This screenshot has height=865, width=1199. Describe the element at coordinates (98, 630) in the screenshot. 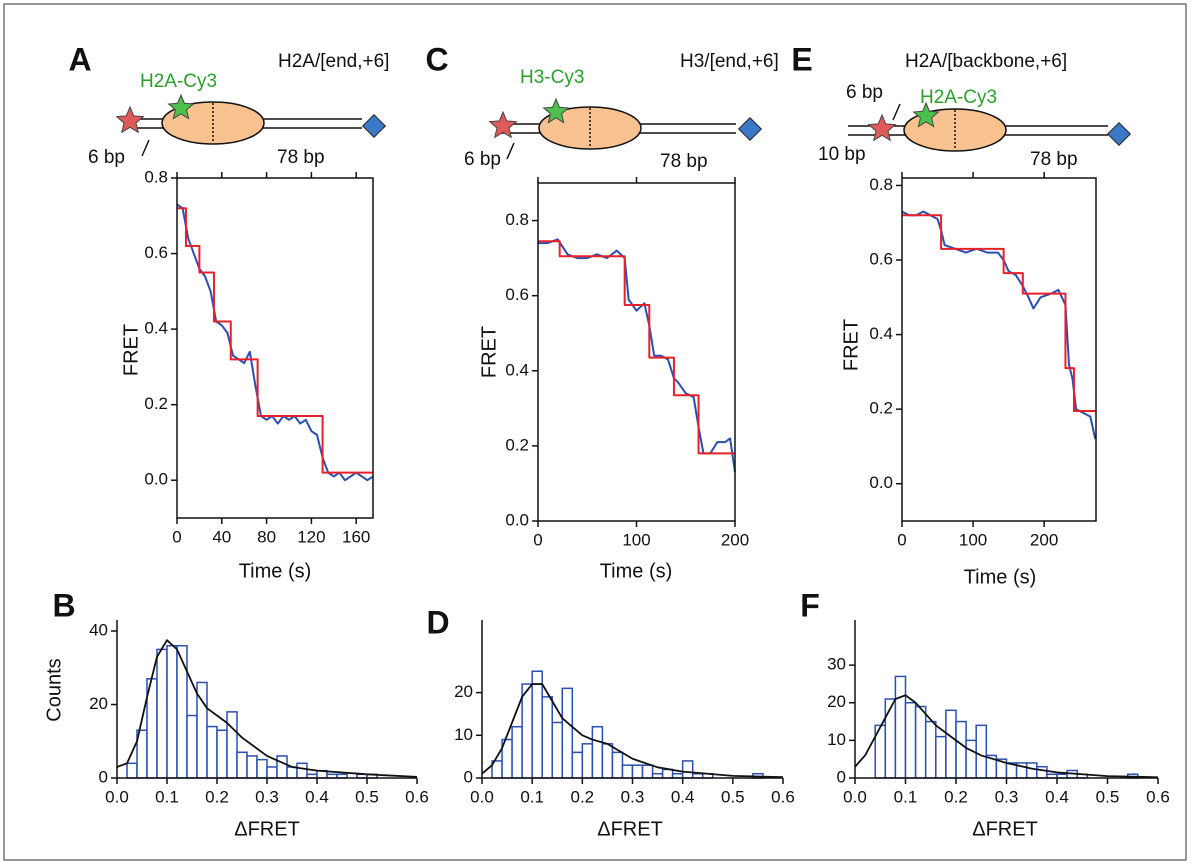

I see `y-tick-label: 40` at that location.